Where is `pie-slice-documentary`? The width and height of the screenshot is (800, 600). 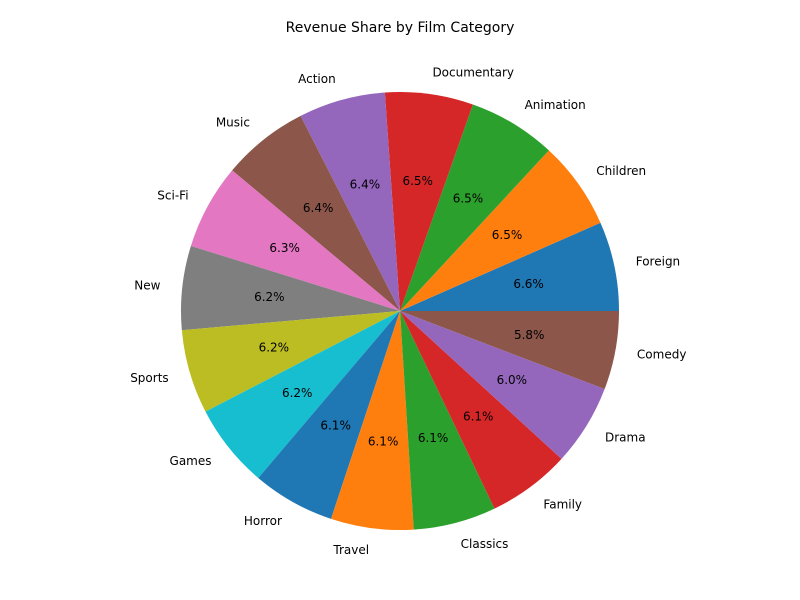 pie-slice-documentary is located at coordinates (428, 201).